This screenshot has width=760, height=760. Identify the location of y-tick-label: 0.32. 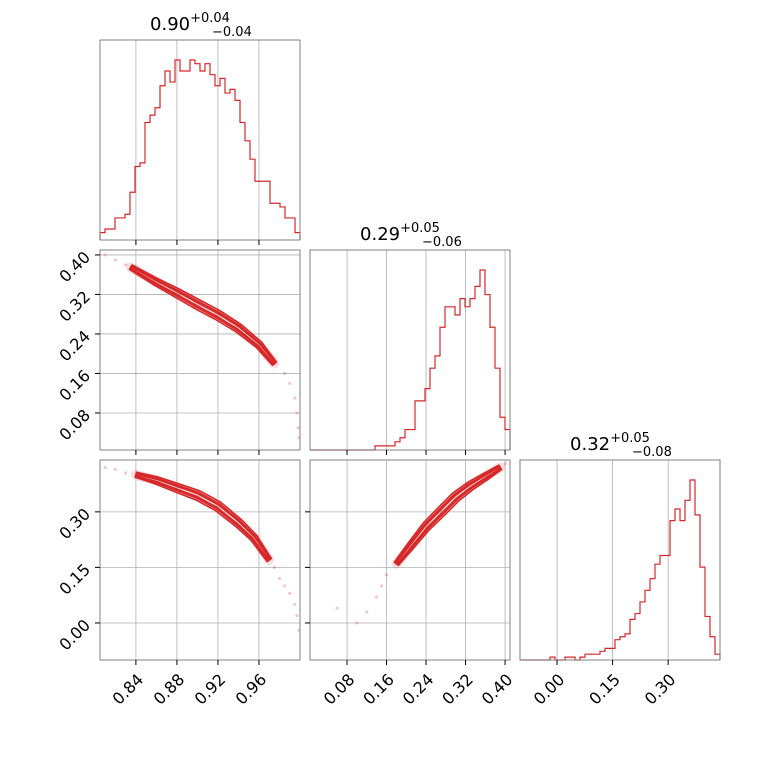
(74, 306).